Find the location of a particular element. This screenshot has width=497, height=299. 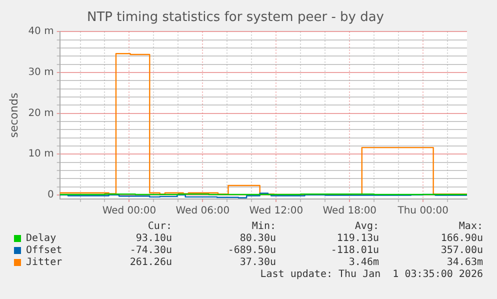

text: Last update: Thu Jan 1 03:35:00 2026 is located at coordinates (371, 274).